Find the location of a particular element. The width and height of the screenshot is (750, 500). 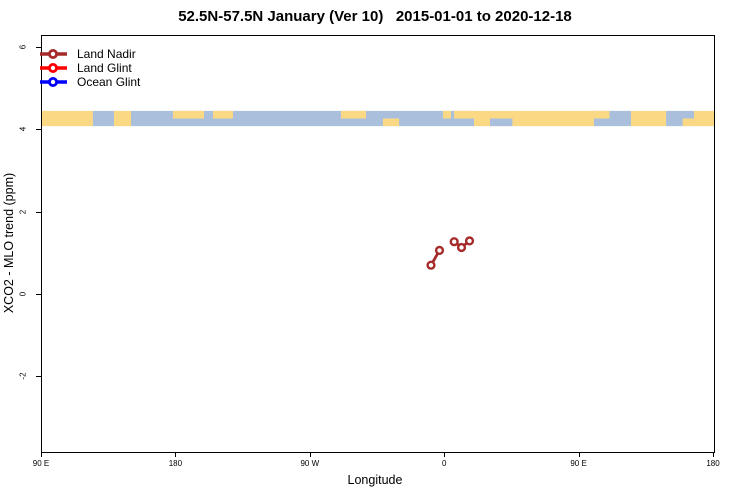

land-nadir-marker-icon is located at coordinates (53, 54).